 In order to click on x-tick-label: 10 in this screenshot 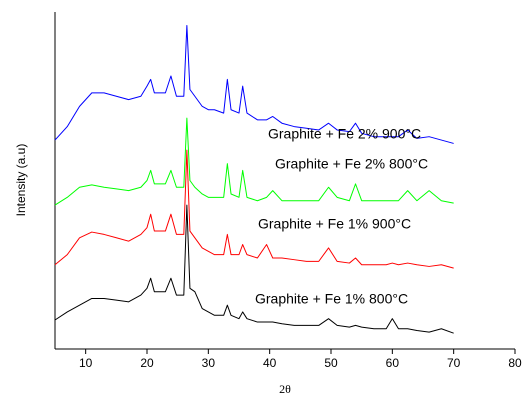, I will do `click(86, 363)`.